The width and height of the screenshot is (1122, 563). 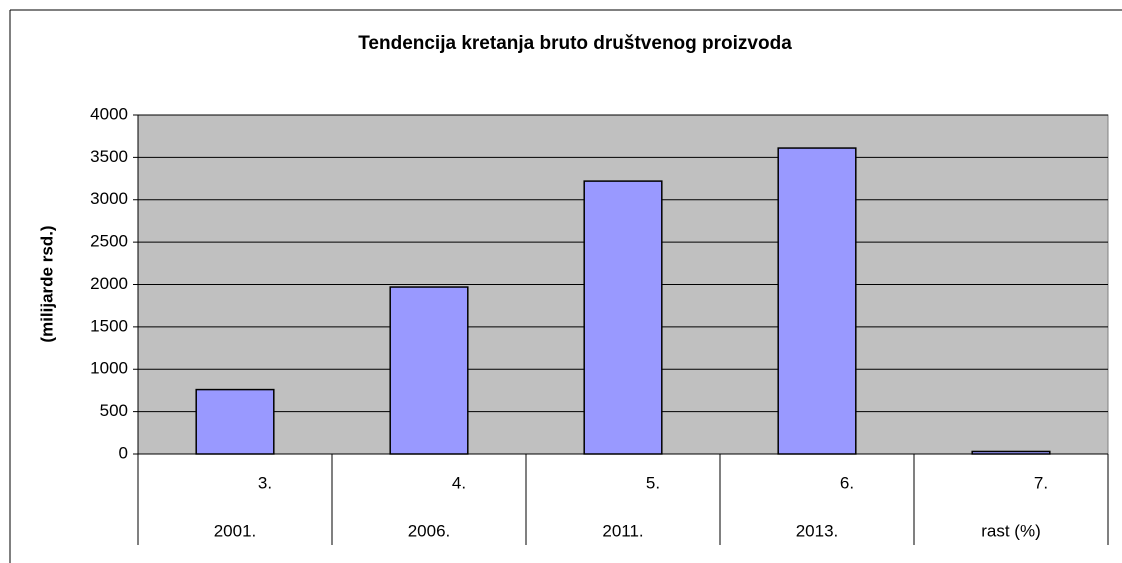 I want to click on y-tick-label: 2500, so click(x=109, y=241).